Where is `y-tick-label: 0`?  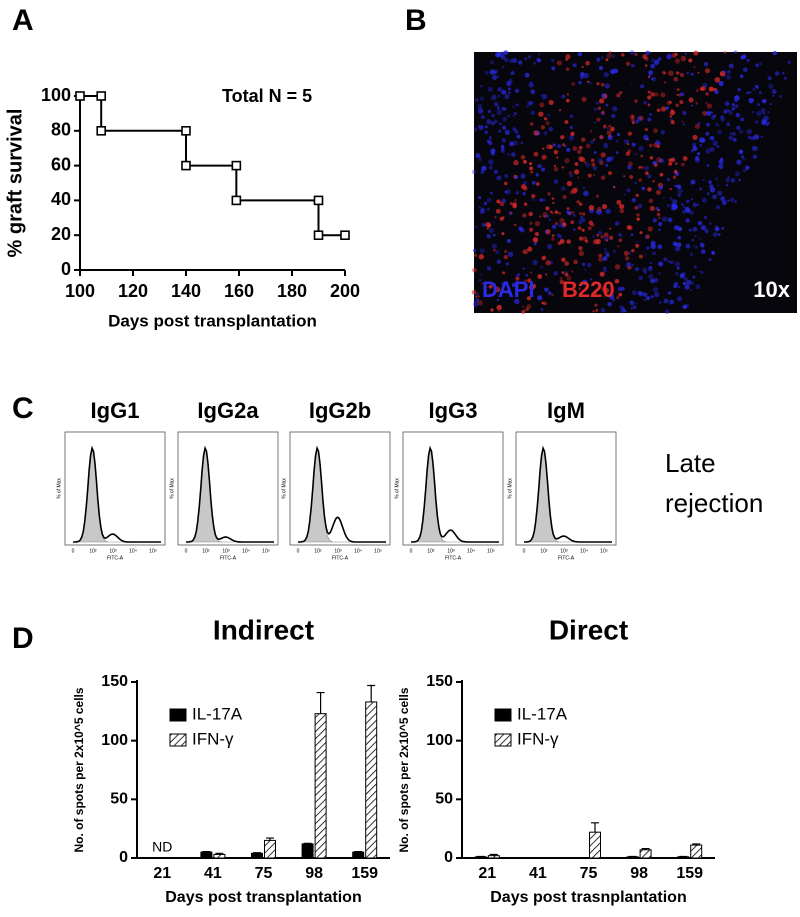 y-tick-label: 0 is located at coordinates (66, 269).